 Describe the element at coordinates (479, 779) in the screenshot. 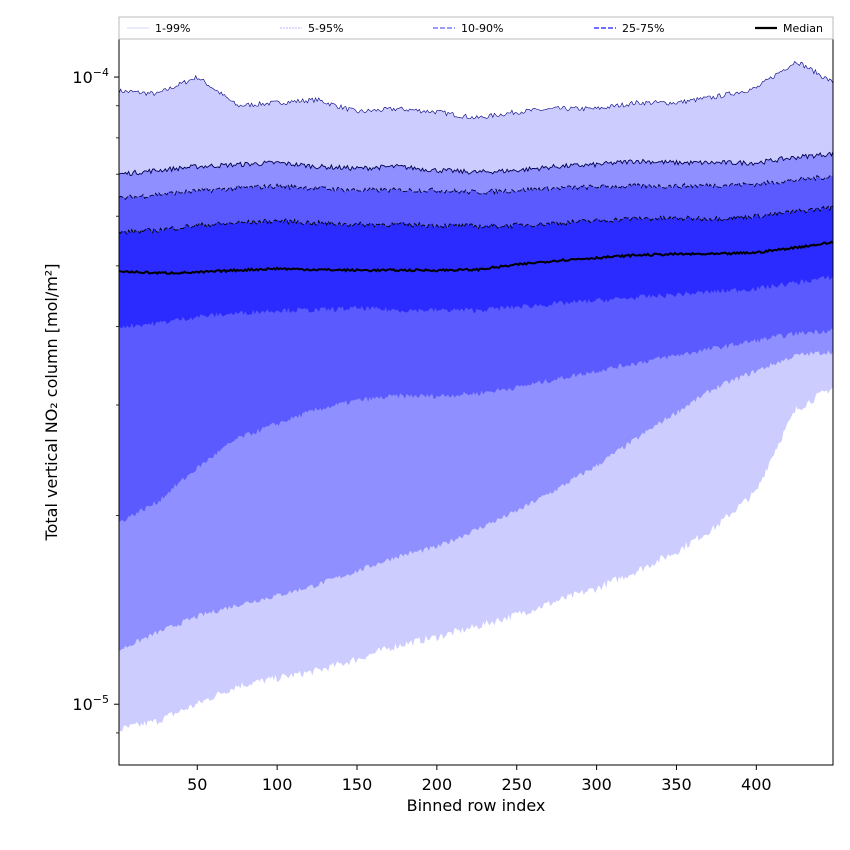

I see `x-axis: 50 100 150 200 250 300 350 400` at that location.